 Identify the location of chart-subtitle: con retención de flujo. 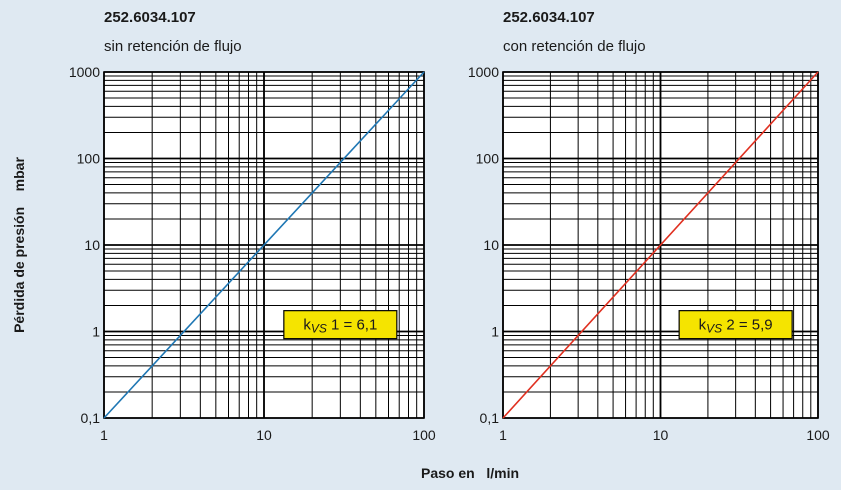
(574, 46).